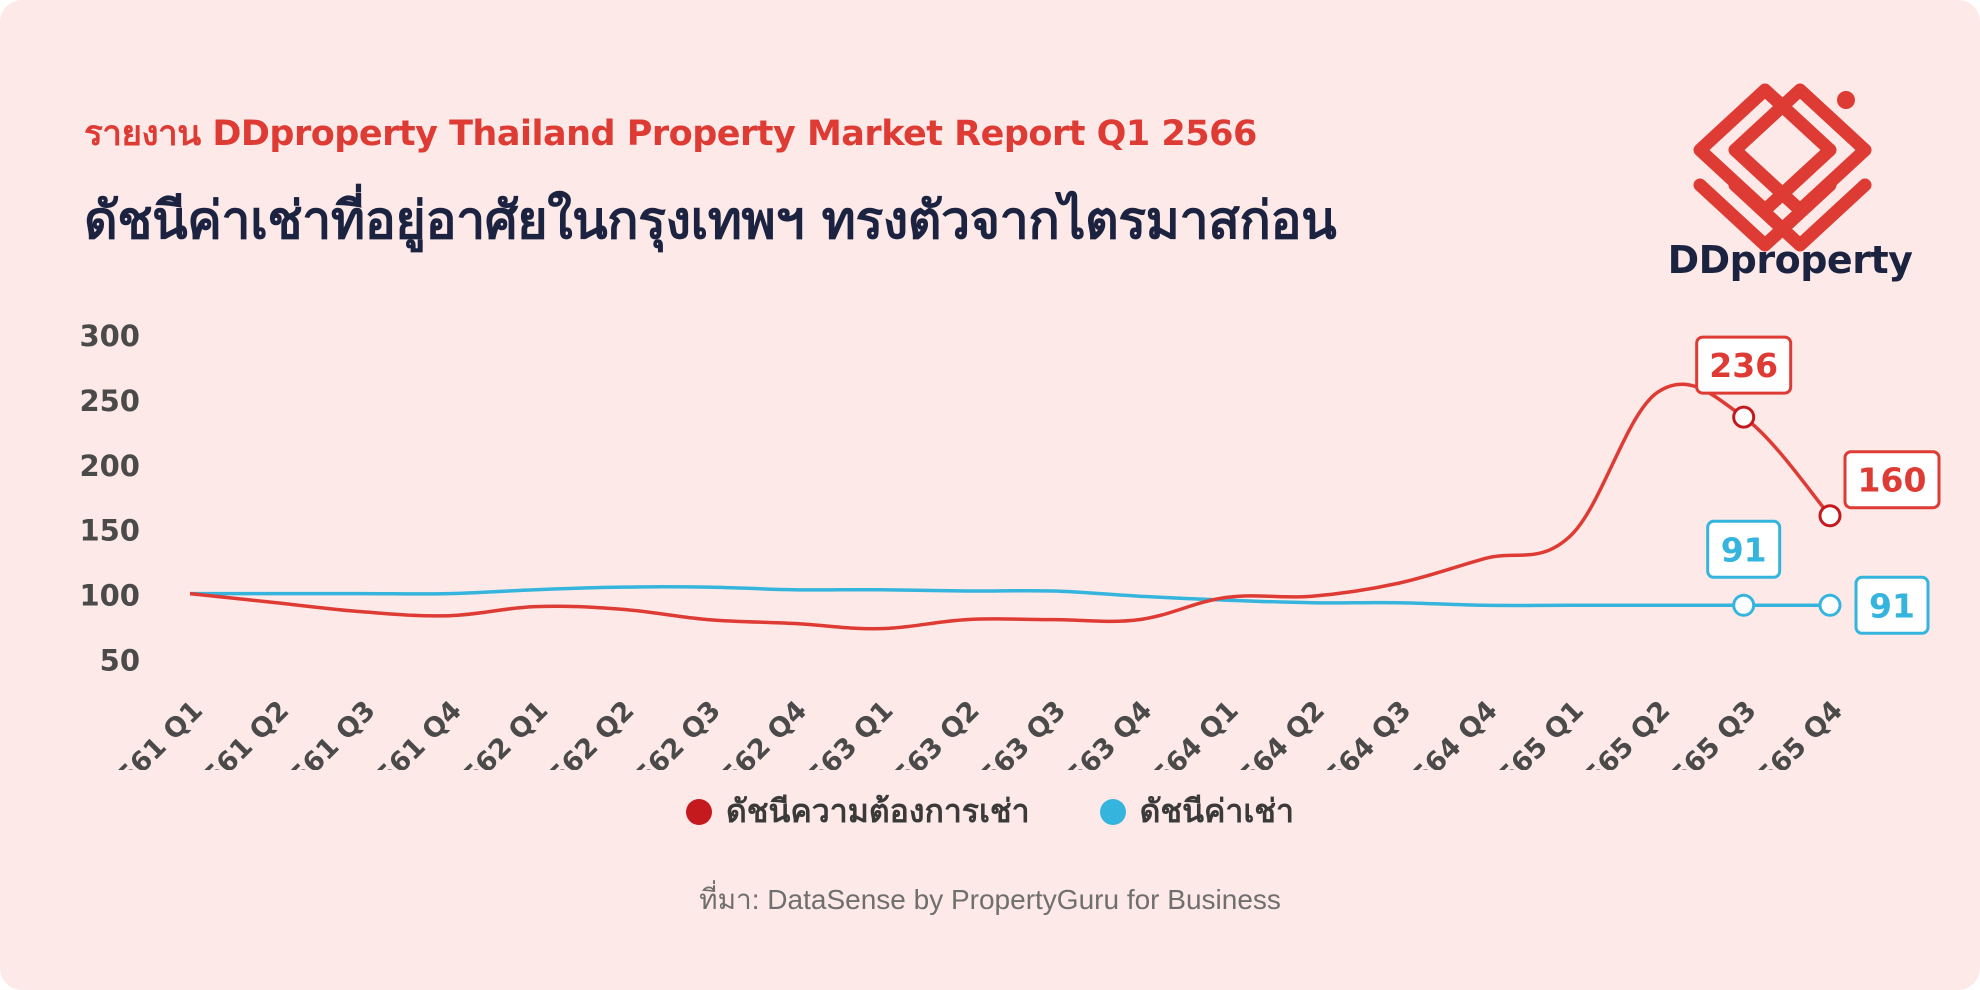 Image resolution: width=1980 pixels, height=990 pixels. Describe the element at coordinates (1706, 732) in the screenshot. I see `x-tick-label: 2565 Q3` at that location.